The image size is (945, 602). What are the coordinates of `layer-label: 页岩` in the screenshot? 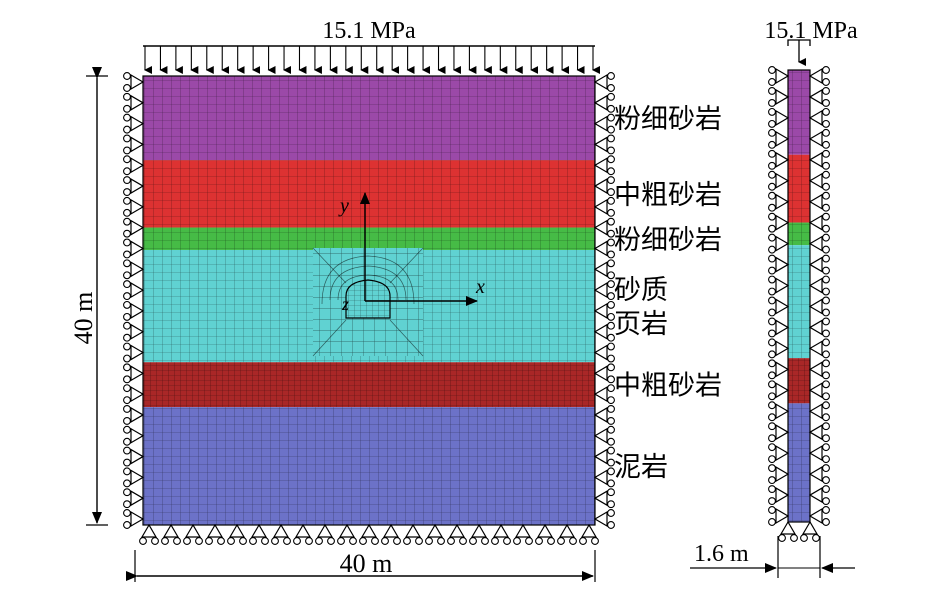 It's located at (641, 324).